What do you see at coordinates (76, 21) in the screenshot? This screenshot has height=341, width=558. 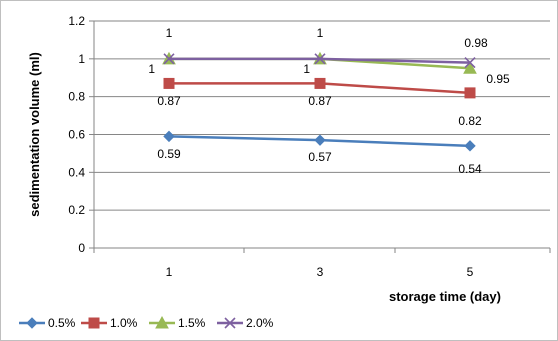 I see `y-tick-label: 1.2` at bounding box center [76, 21].